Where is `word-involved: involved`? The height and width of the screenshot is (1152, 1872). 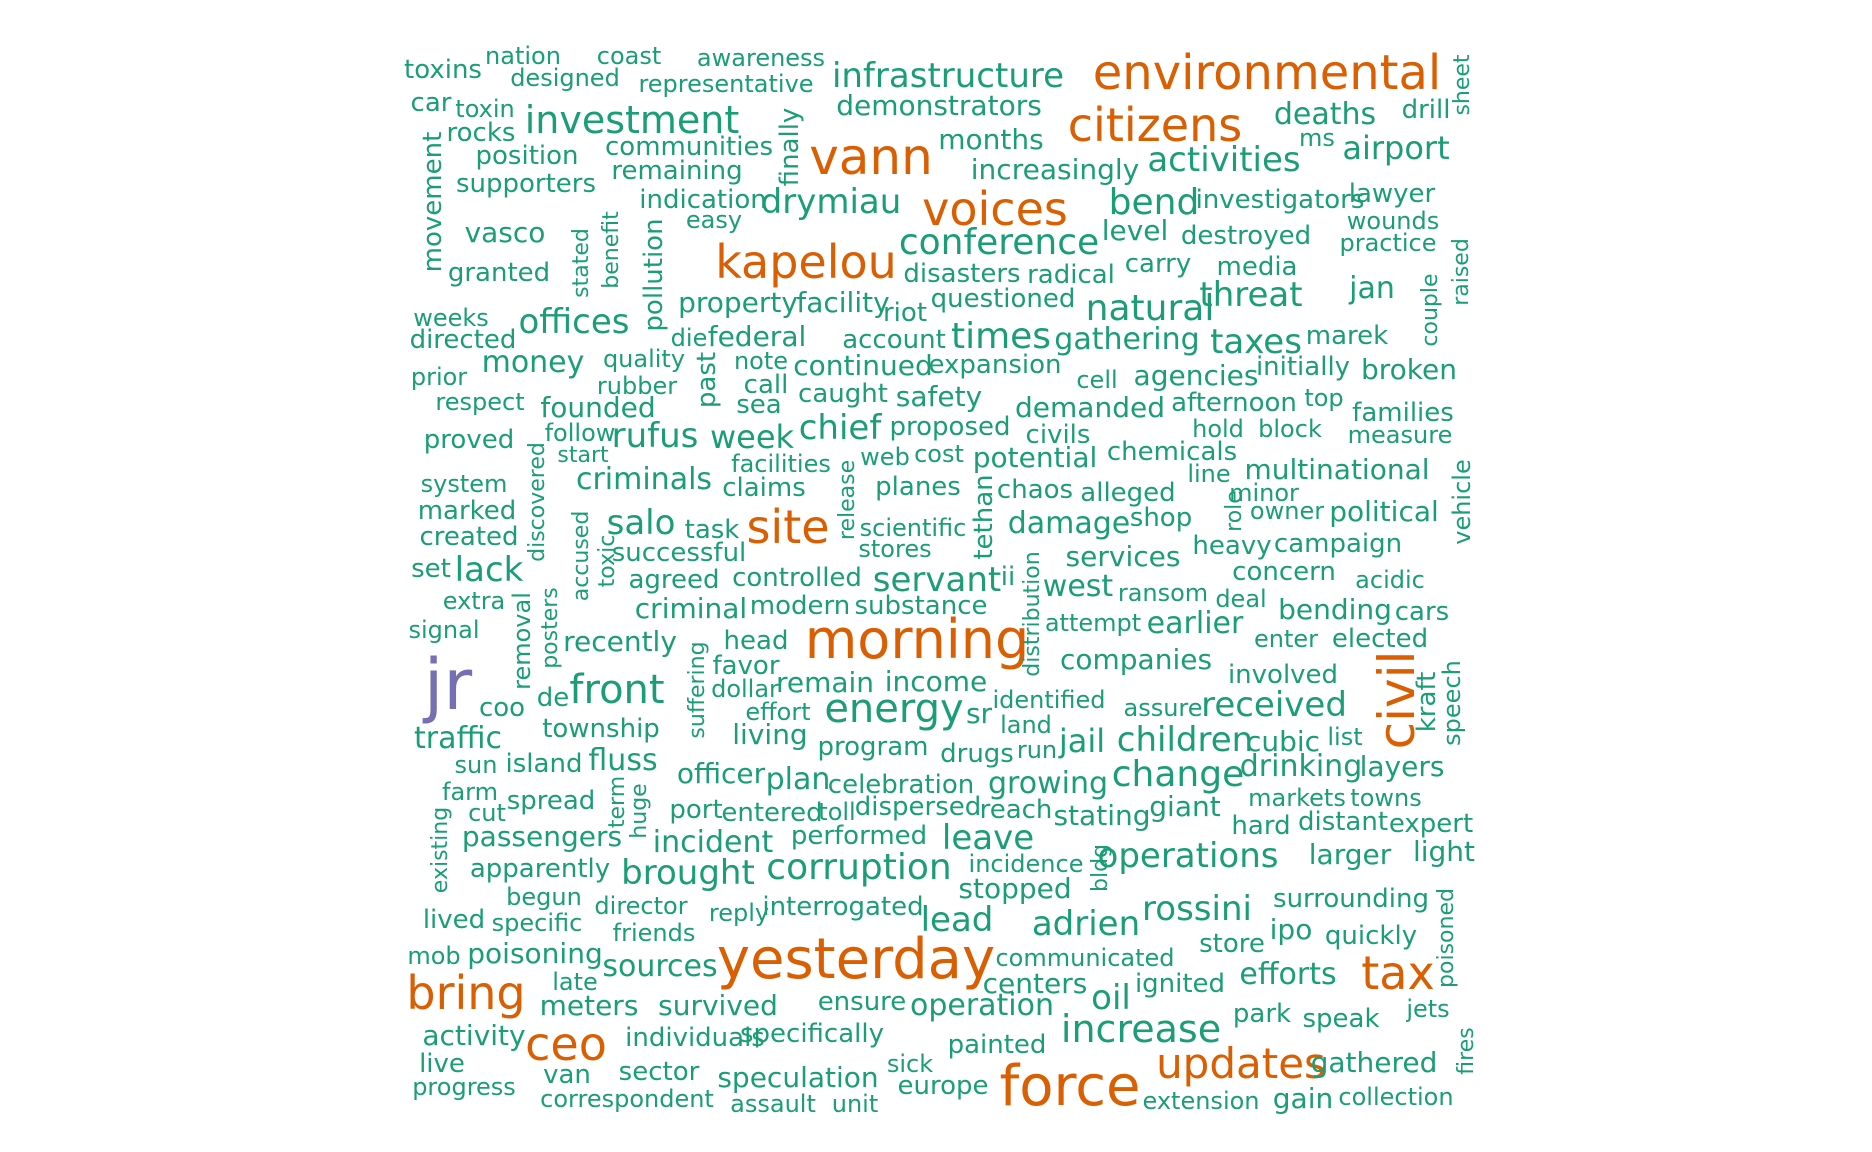
word-involved: involved is located at coordinates (1283, 675).